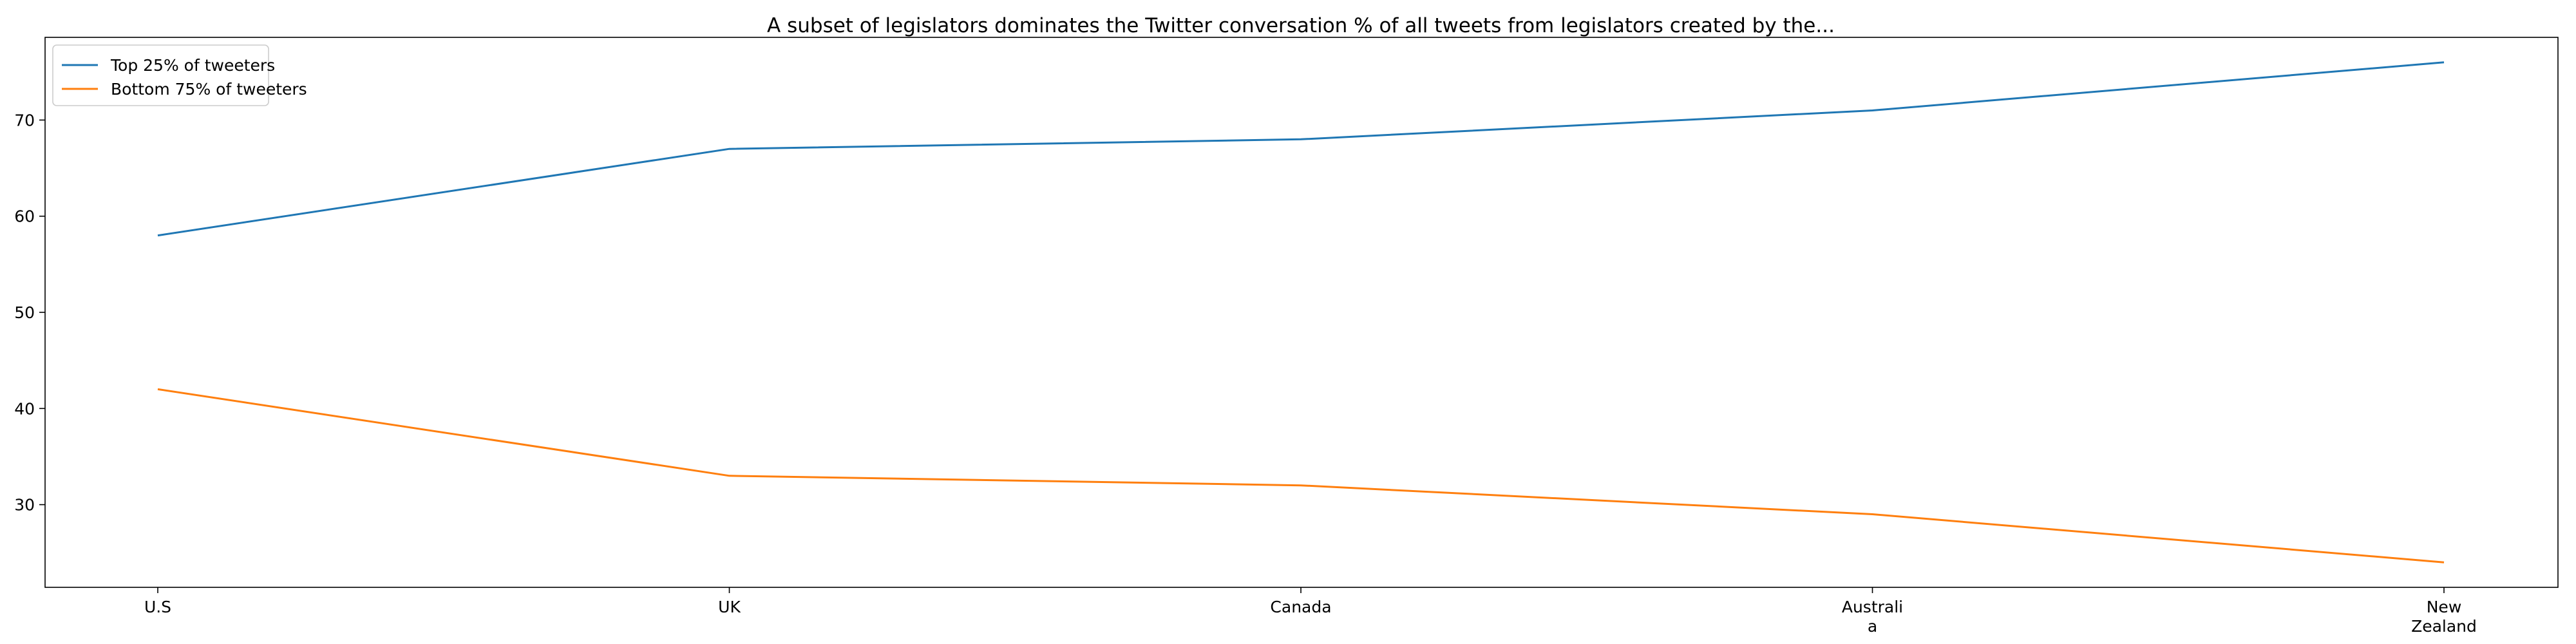 This screenshot has width=2576, height=644. I want to click on y-tick-label: 60, so click(24, 216).